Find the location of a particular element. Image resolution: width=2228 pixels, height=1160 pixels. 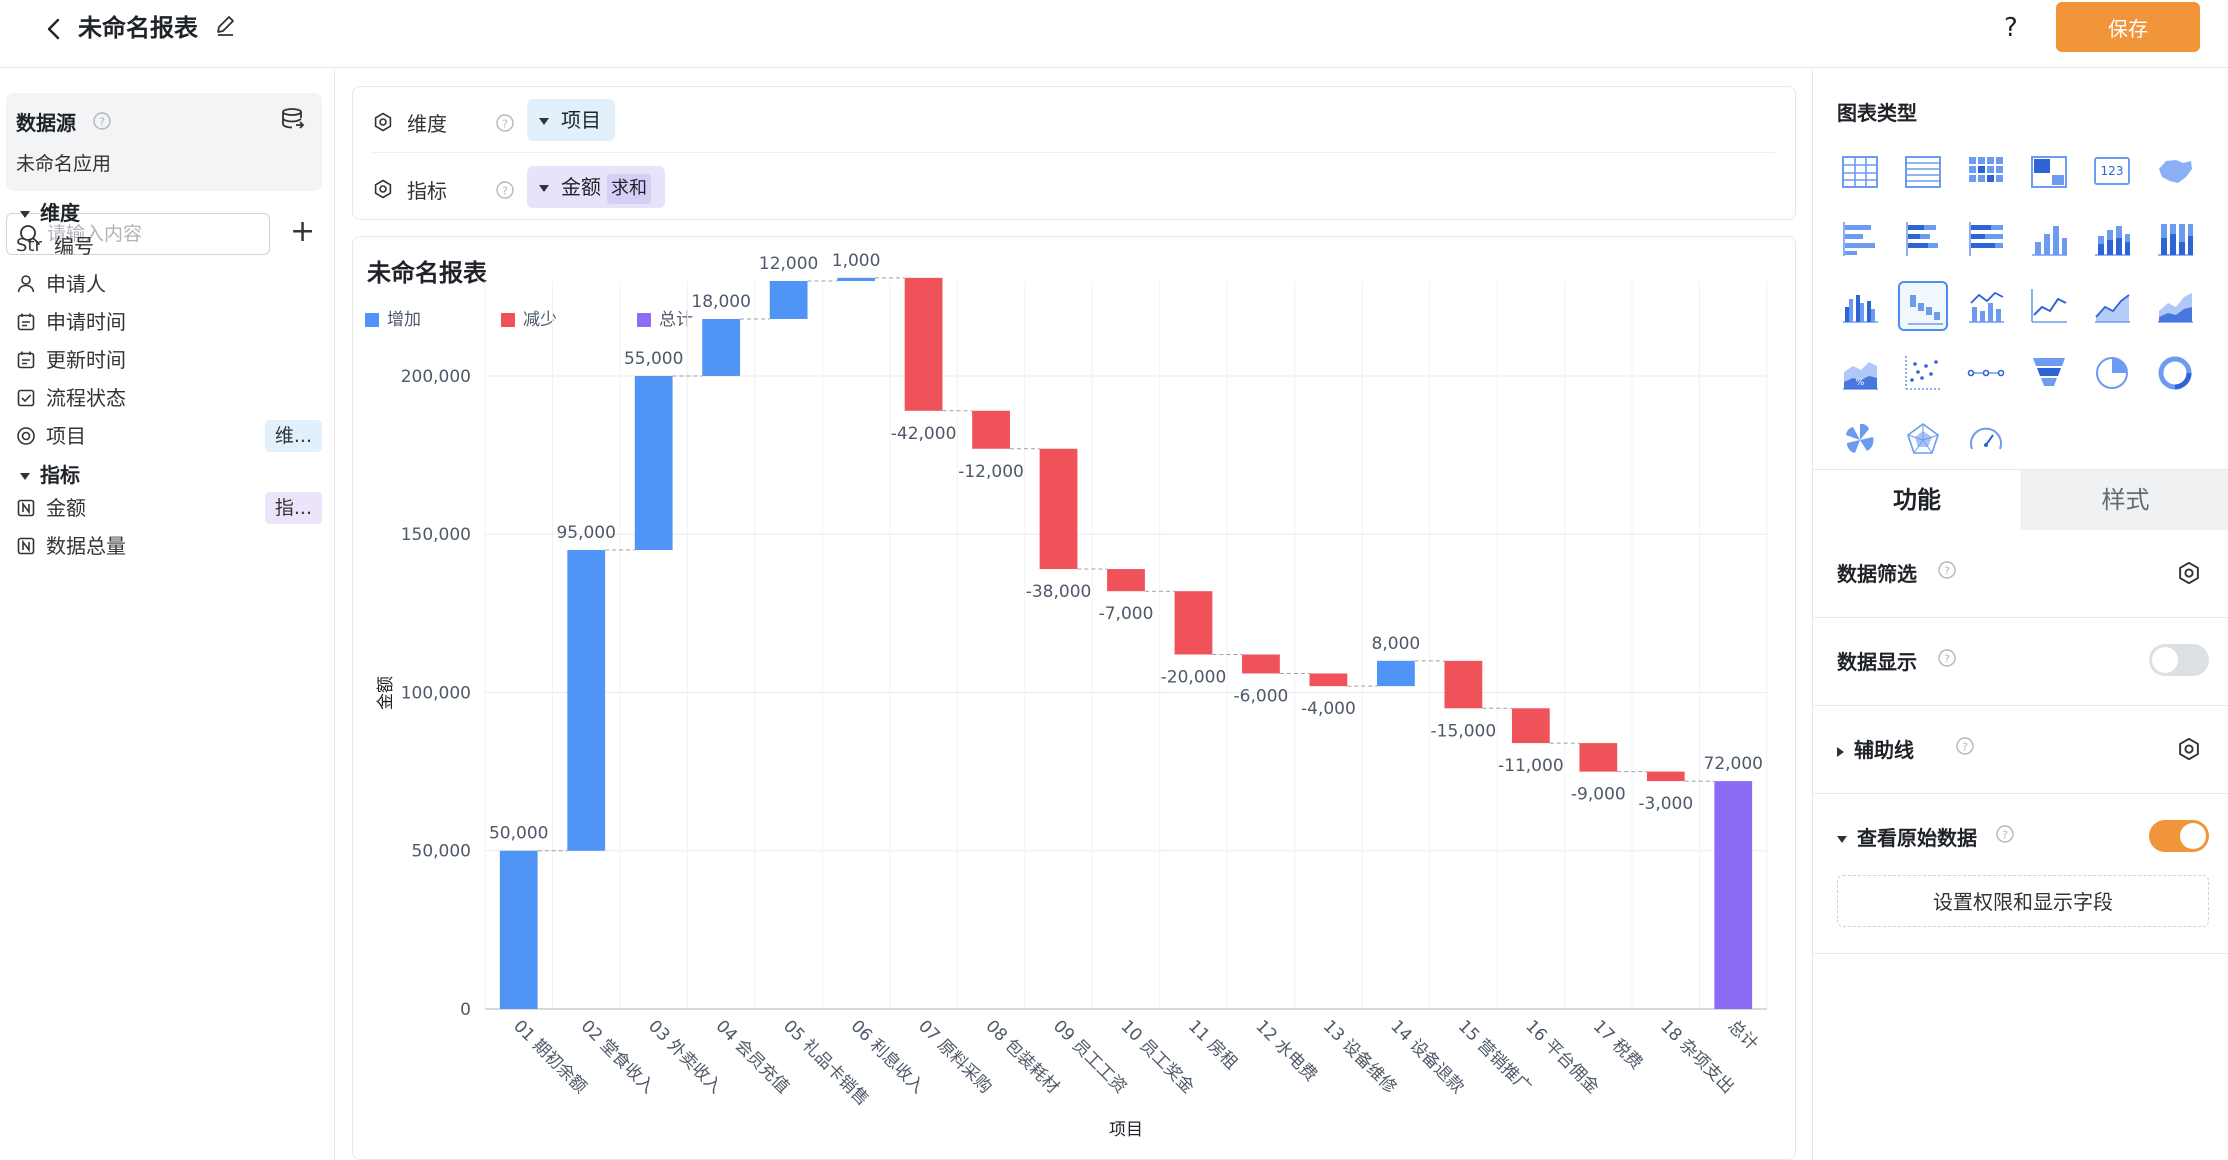

cross-table-icon is located at coordinates (2049, 172).